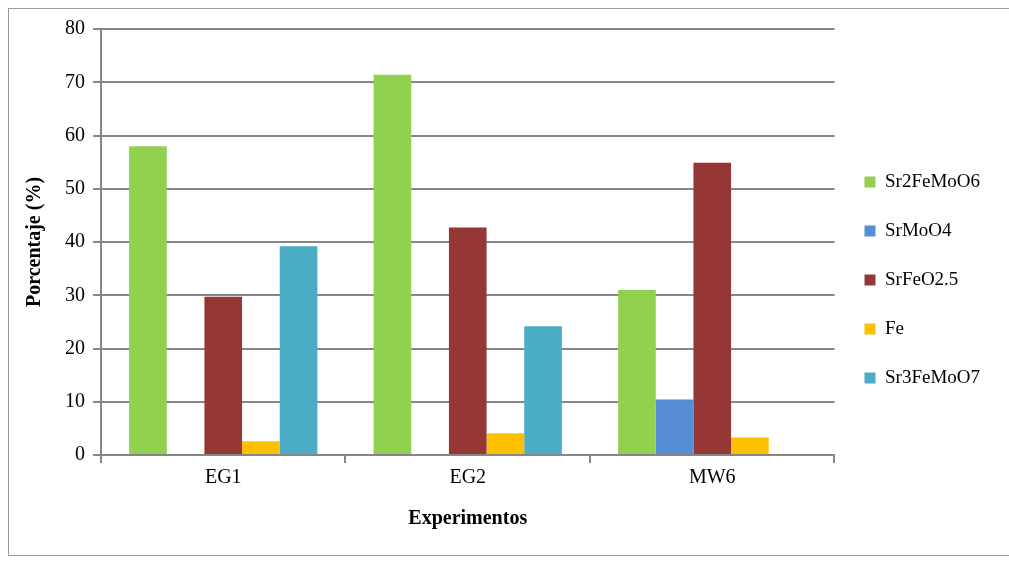 The width and height of the screenshot is (1009, 564). I want to click on y-tick-label: 40, so click(75, 240).